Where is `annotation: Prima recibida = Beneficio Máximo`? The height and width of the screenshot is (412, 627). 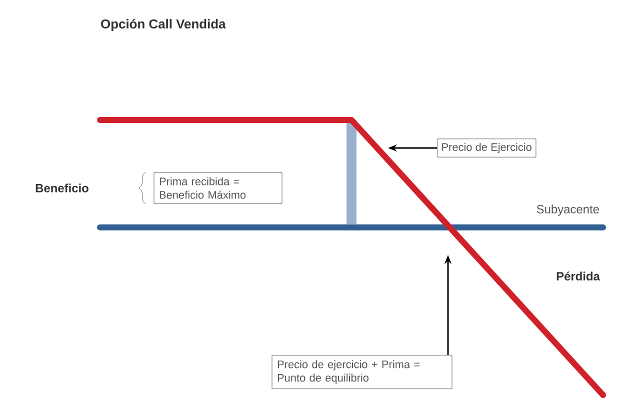
annotation: Prima recibida = Beneficio Máximo is located at coordinates (203, 188).